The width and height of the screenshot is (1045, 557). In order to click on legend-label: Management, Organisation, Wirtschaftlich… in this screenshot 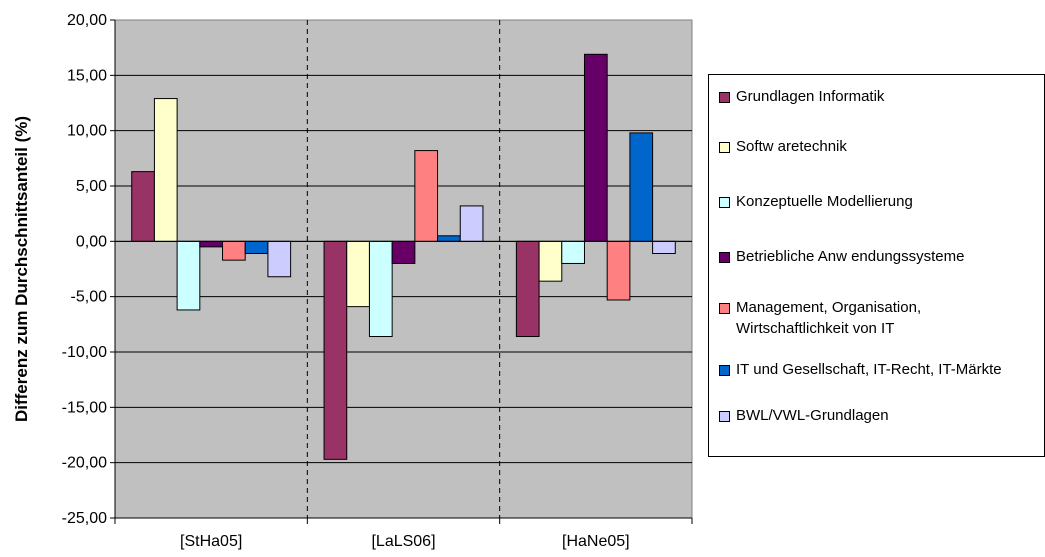, I will do `click(829, 318)`.